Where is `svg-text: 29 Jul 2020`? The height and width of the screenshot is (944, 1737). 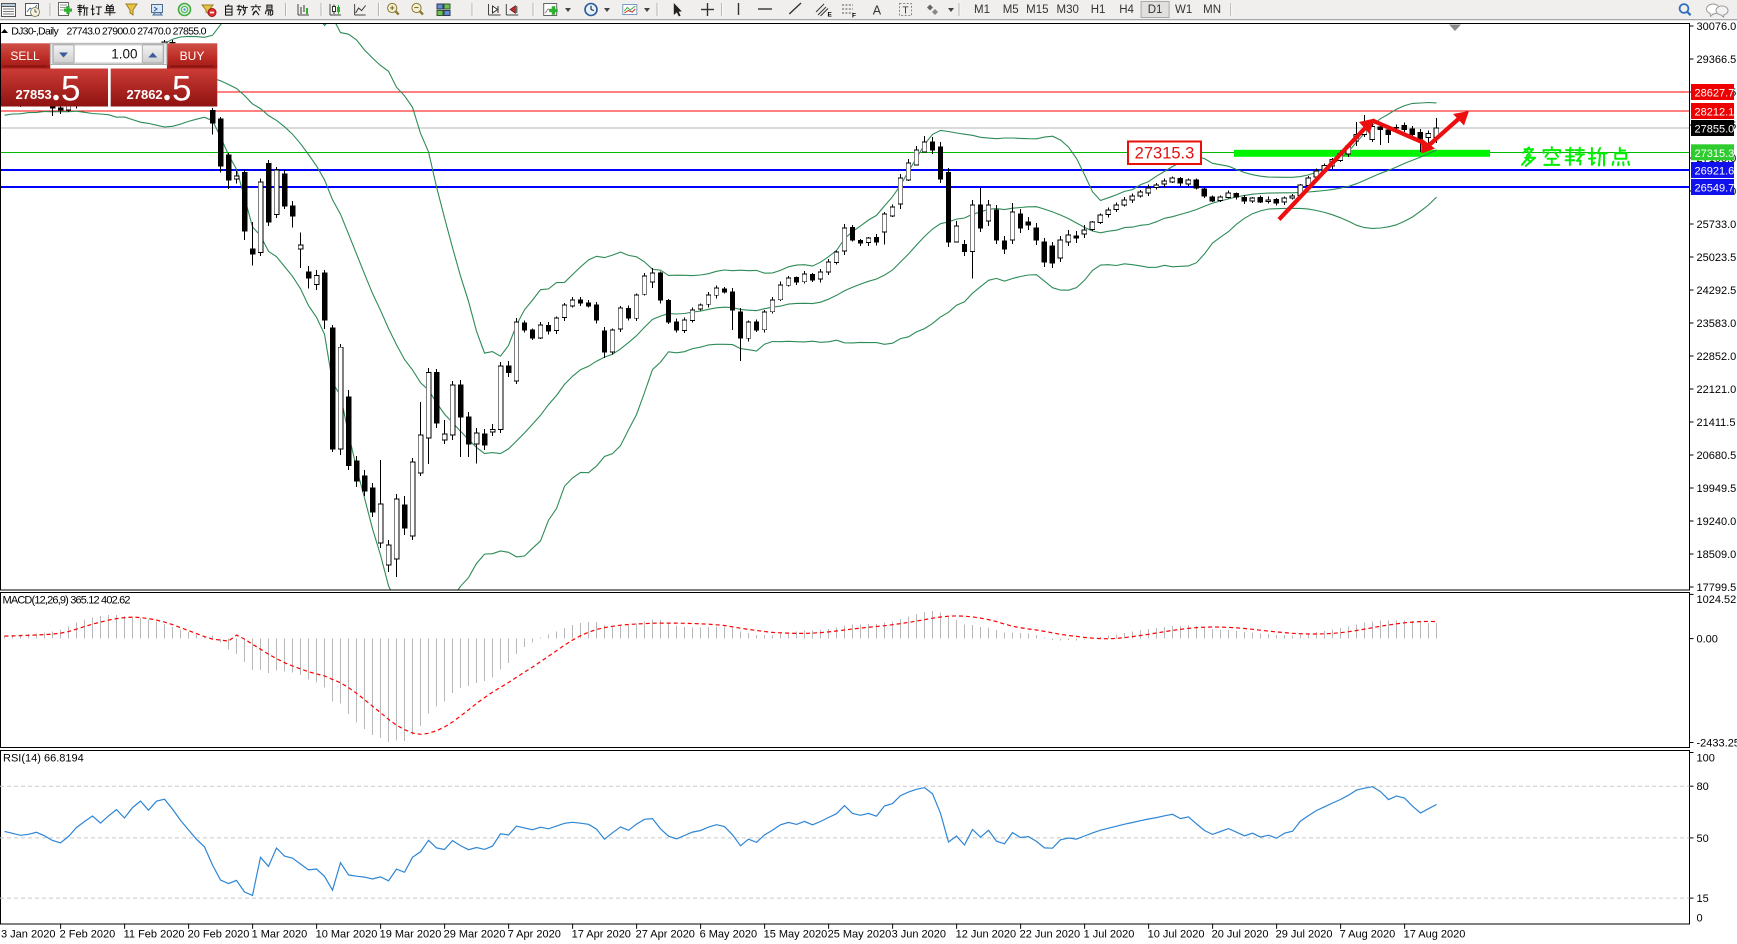 svg-text: 29 Jul 2020 is located at coordinates (1304, 935).